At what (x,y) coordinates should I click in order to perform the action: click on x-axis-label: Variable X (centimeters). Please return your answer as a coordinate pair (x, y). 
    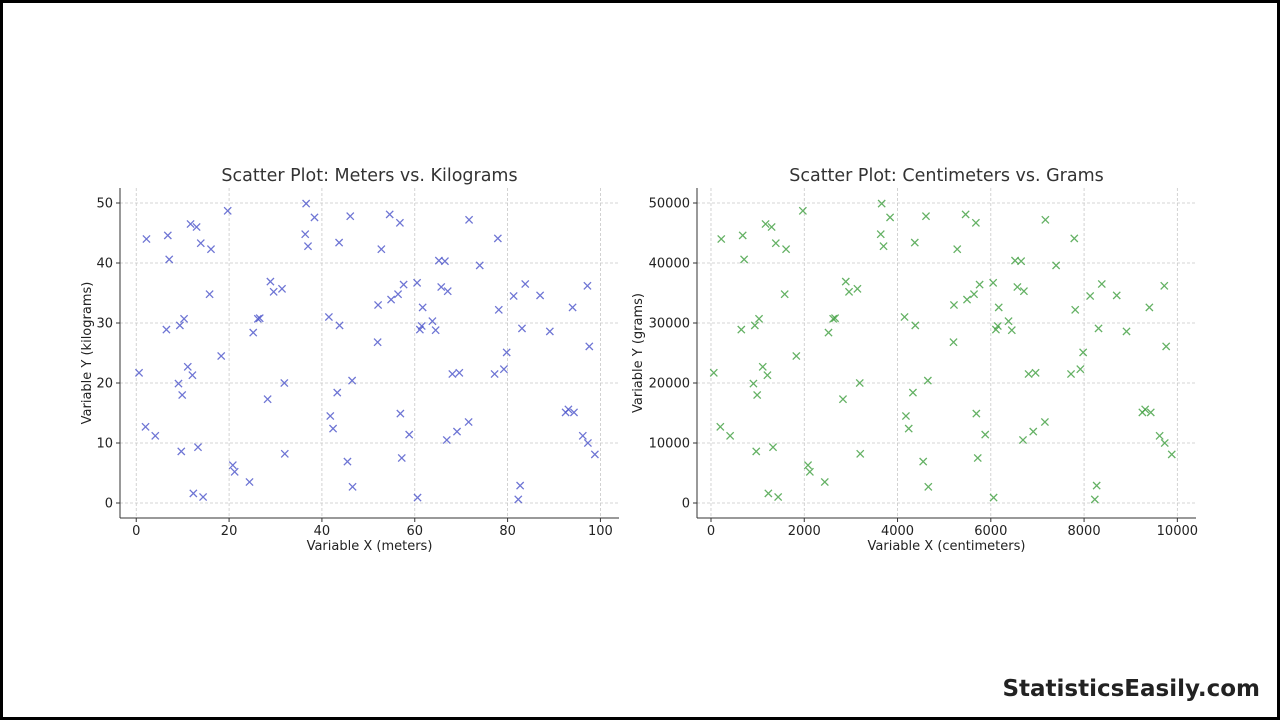
    Looking at the image, I should click on (947, 546).